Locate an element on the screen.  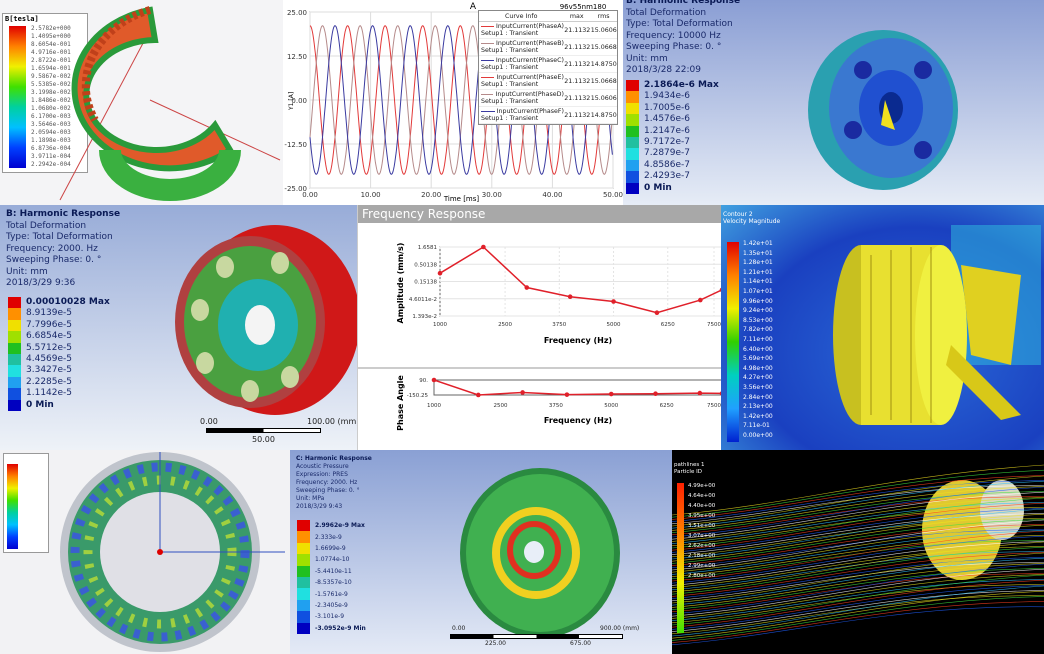
legend-row: -1.5761e-9 is located at coordinates (331, 594).